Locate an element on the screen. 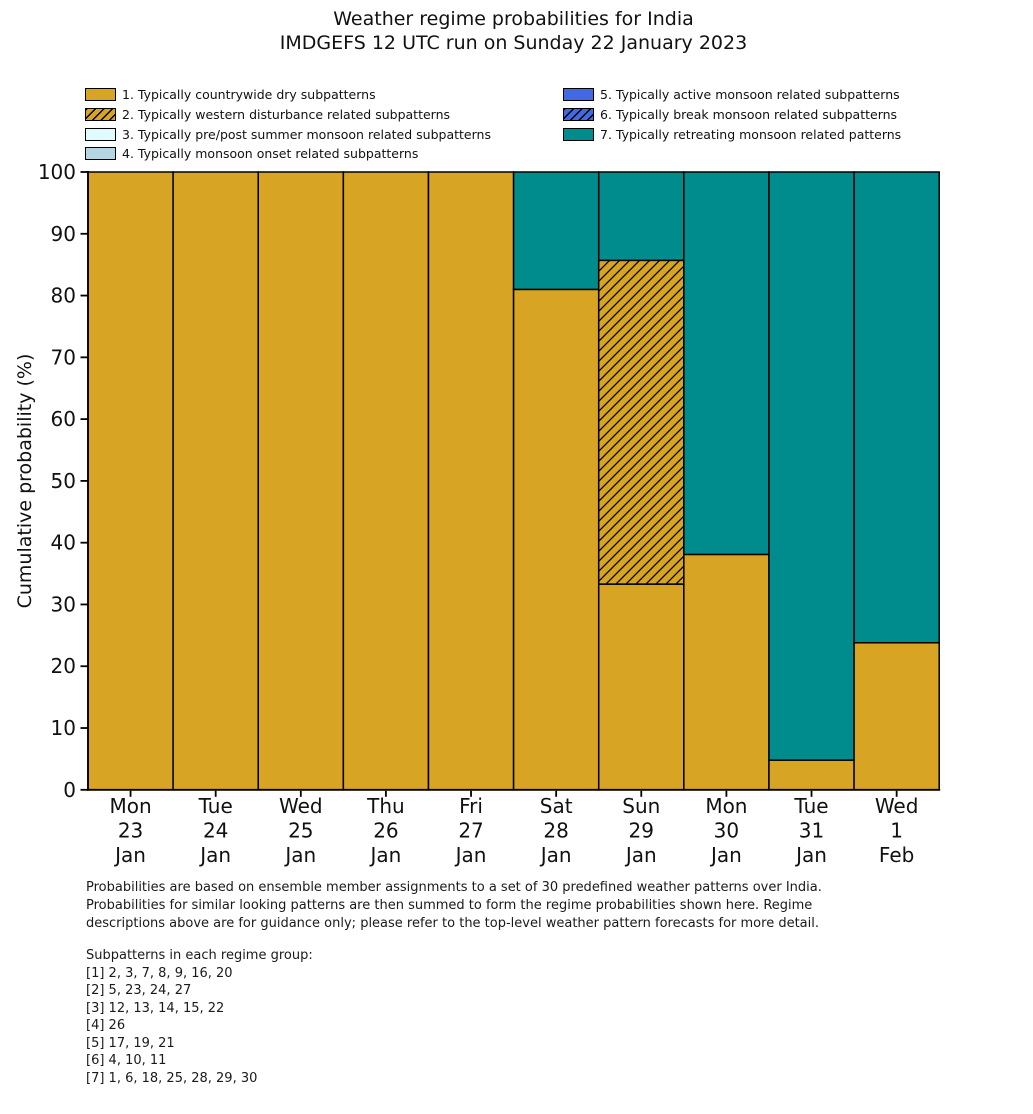  subpattern-group-line: [2] 5, 23, 24, 27 is located at coordinates (139, 990).